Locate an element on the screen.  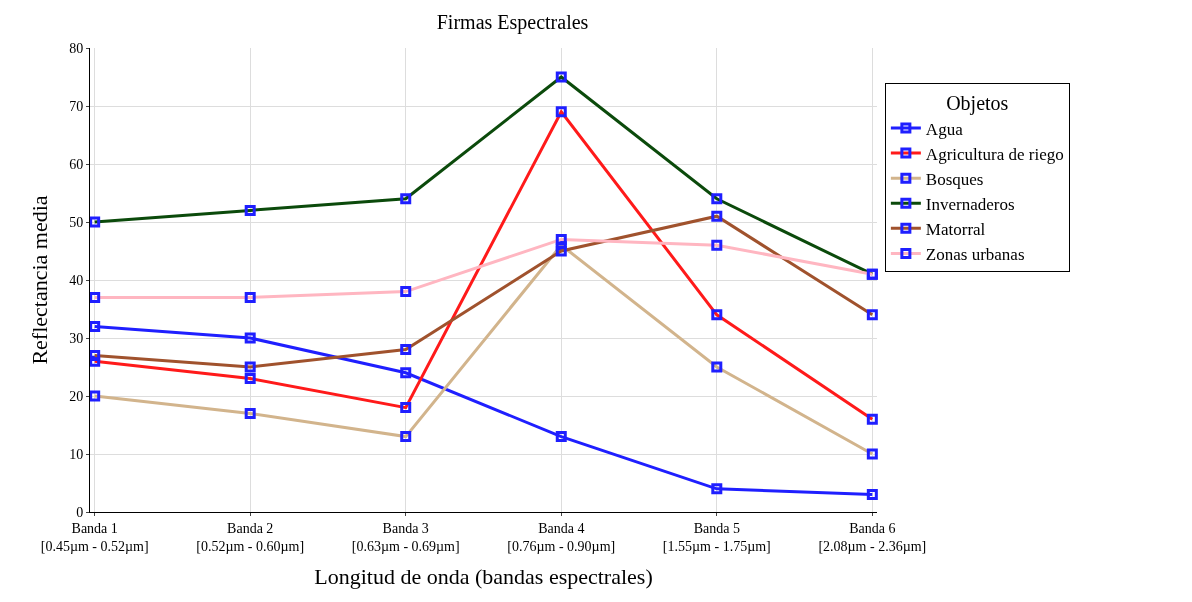
x-tick-label: Banda 3 [0.63µm - 0.69µm] is located at coordinates (405, 537).